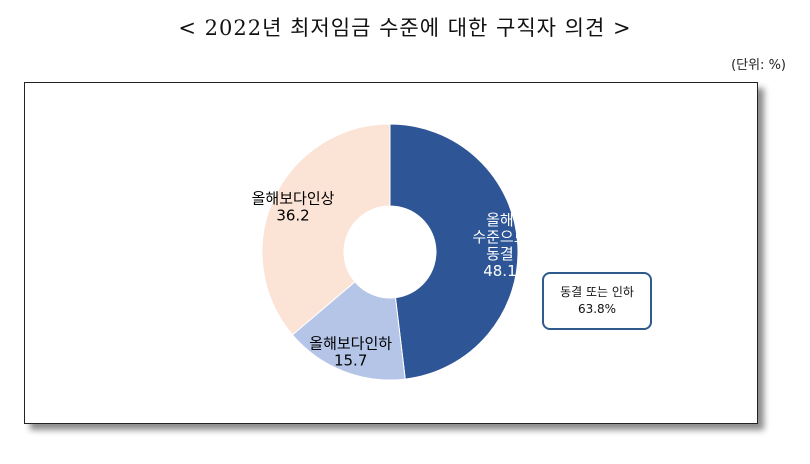  Describe the element at coordinates (293, 199) in the screenshot. I see `slice-label-2: 올해보다인상` at that location.